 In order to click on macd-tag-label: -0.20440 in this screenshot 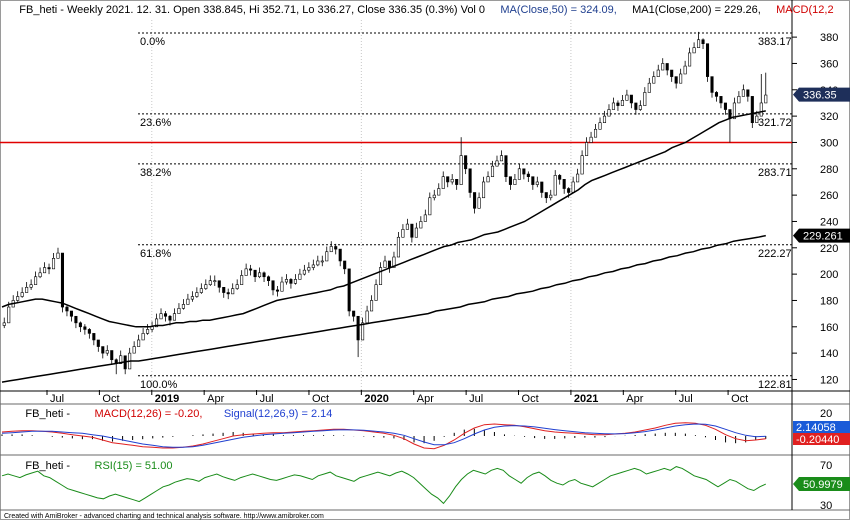, I will do `click(817, 440)`.